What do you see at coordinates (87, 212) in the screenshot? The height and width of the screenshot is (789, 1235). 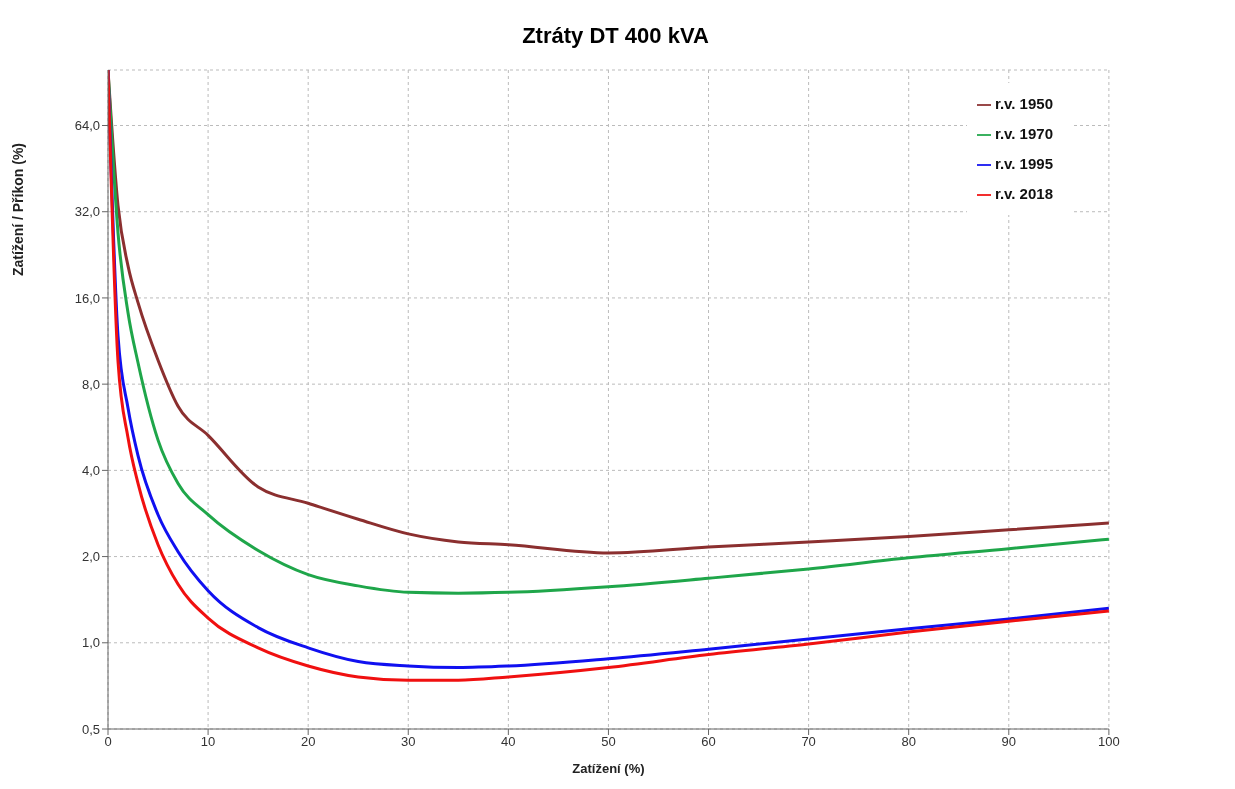 I see `y-tick-label: 32,0` at bounding box center [87, 212].